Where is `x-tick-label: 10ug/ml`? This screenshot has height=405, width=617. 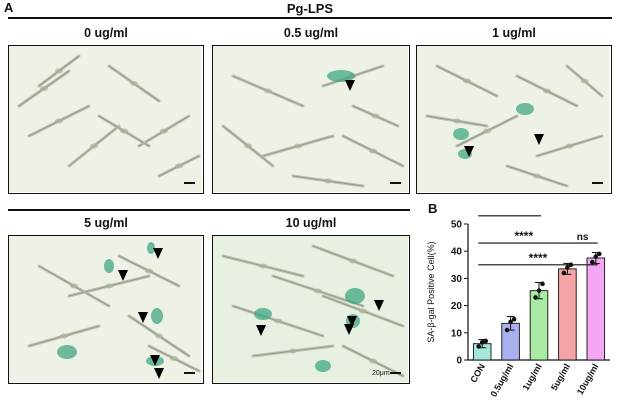
x-tick-label: 10ug/ml is located at coordinates (588, 379).